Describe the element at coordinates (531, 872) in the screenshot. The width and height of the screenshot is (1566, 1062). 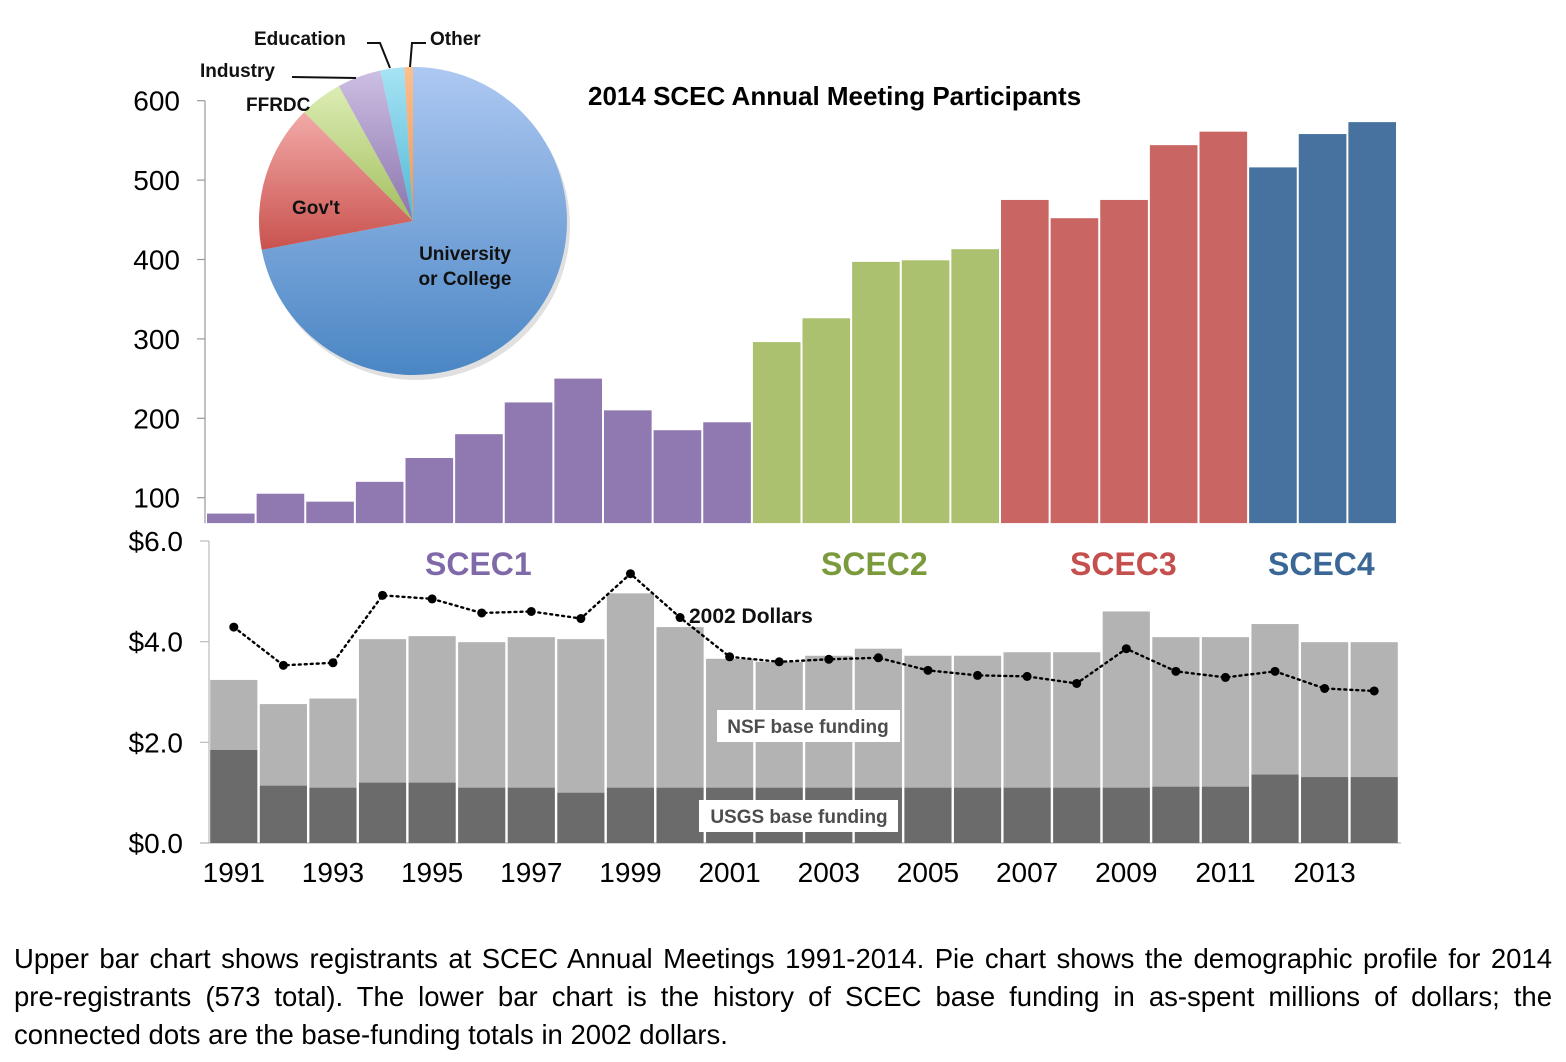
I see `lower-x-tick-label: 1997` at that location.